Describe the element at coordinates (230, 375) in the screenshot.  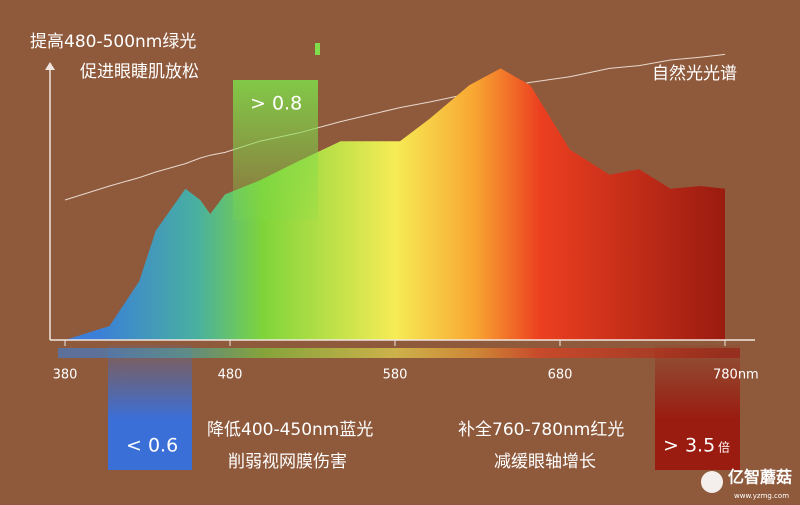
I see `x-tick-label: 480` at that location.